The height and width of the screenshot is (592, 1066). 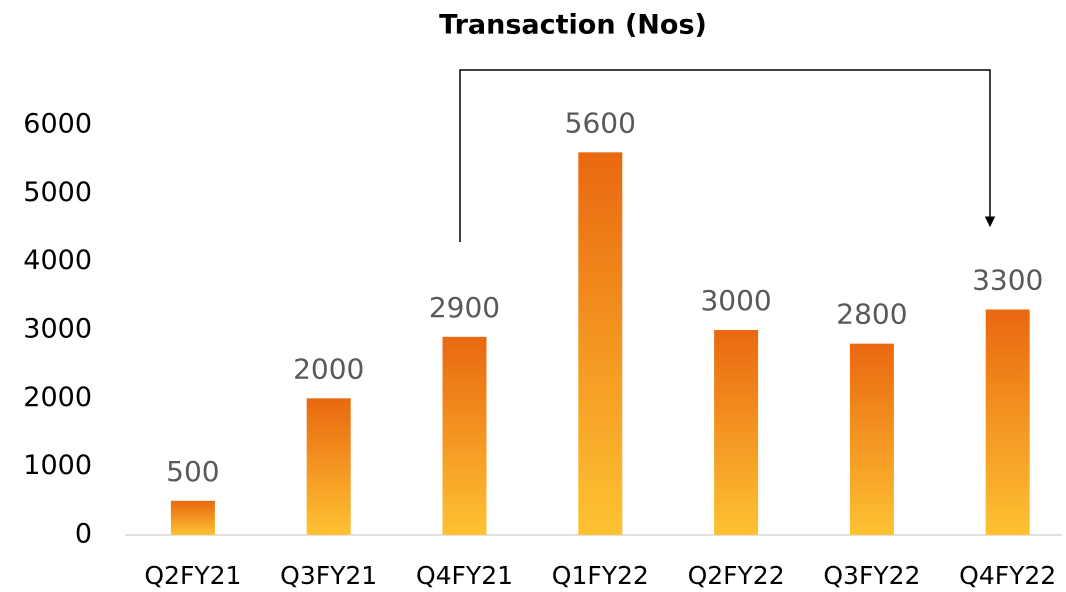 I want to click on connector-arrow, so click(x=727, y=155).